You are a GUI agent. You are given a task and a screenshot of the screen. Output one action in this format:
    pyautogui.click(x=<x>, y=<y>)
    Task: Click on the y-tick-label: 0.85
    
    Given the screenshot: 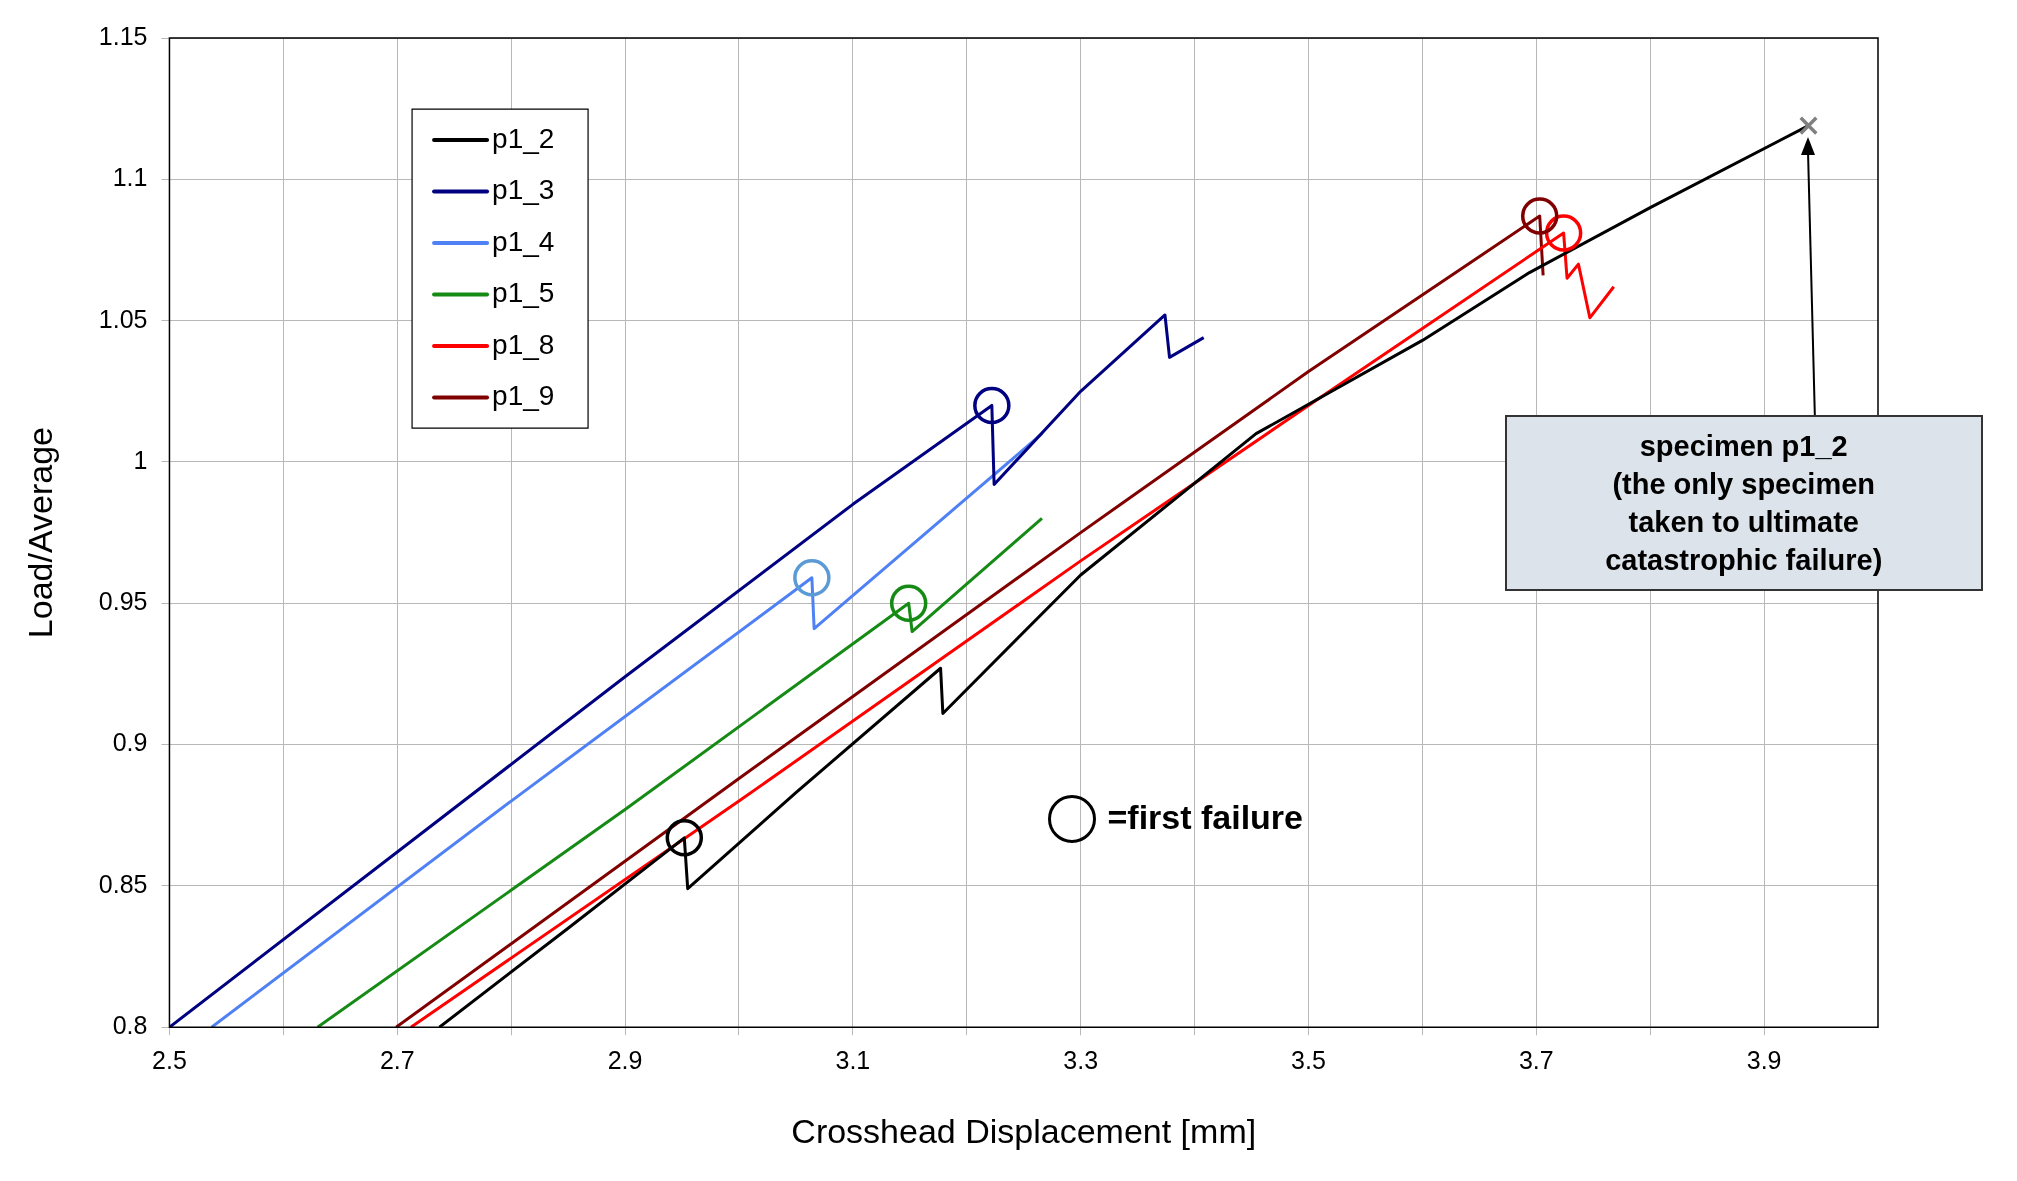 What is the action you would take?
    pyautogui.click(x=123, y=883)
    